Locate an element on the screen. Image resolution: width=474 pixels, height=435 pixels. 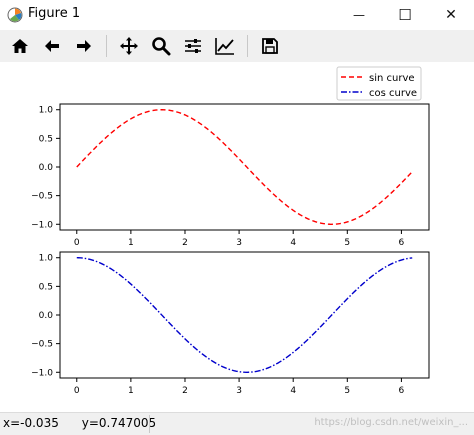
navigation-toolbar is located at coordinates (237, 46).